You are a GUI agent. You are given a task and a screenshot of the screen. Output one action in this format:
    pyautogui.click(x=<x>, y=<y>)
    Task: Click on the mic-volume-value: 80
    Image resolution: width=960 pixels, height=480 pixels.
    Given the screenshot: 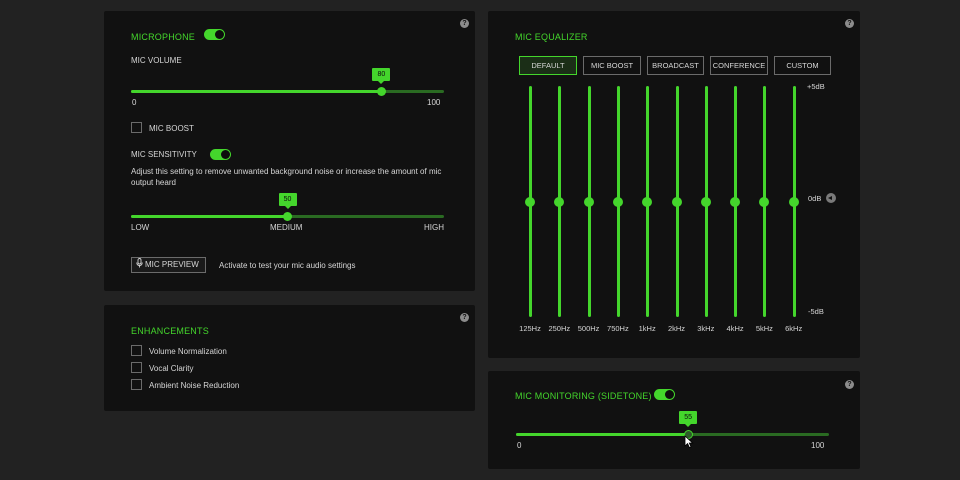 What is the action you would take?
    pyautogui.click(x=381, y=76)
    